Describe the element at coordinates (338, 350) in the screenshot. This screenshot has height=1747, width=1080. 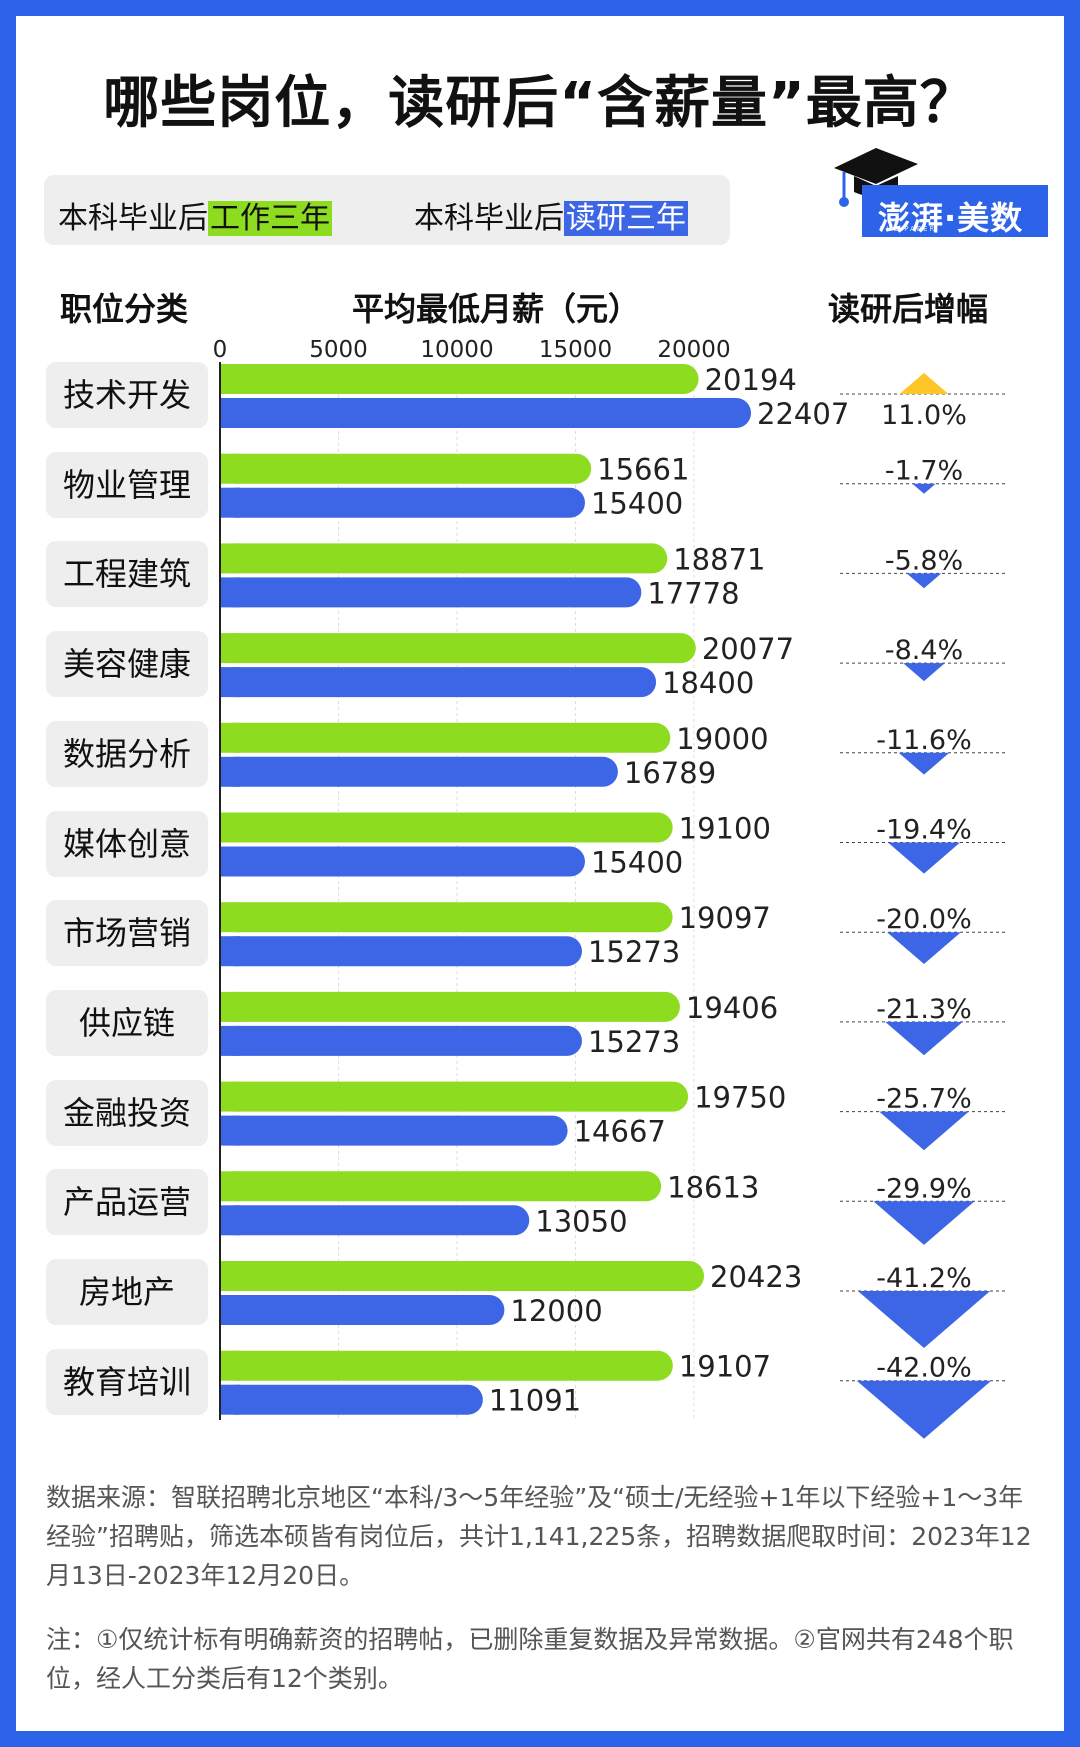
I see `x-tick-label: 5000` at that location.